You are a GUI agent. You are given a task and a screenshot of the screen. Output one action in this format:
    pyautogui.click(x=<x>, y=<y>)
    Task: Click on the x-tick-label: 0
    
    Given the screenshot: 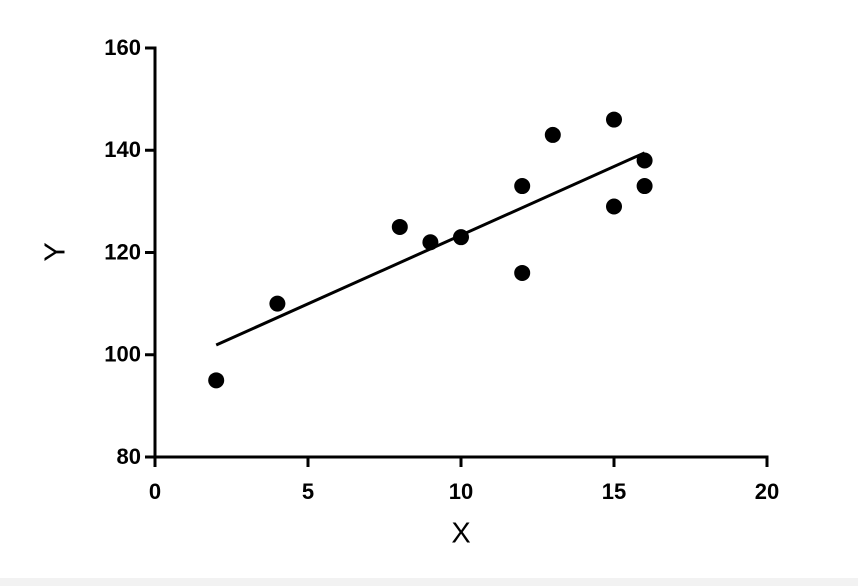 What is the action you would take?
    pyautogui.click(x=155, y=491)
    